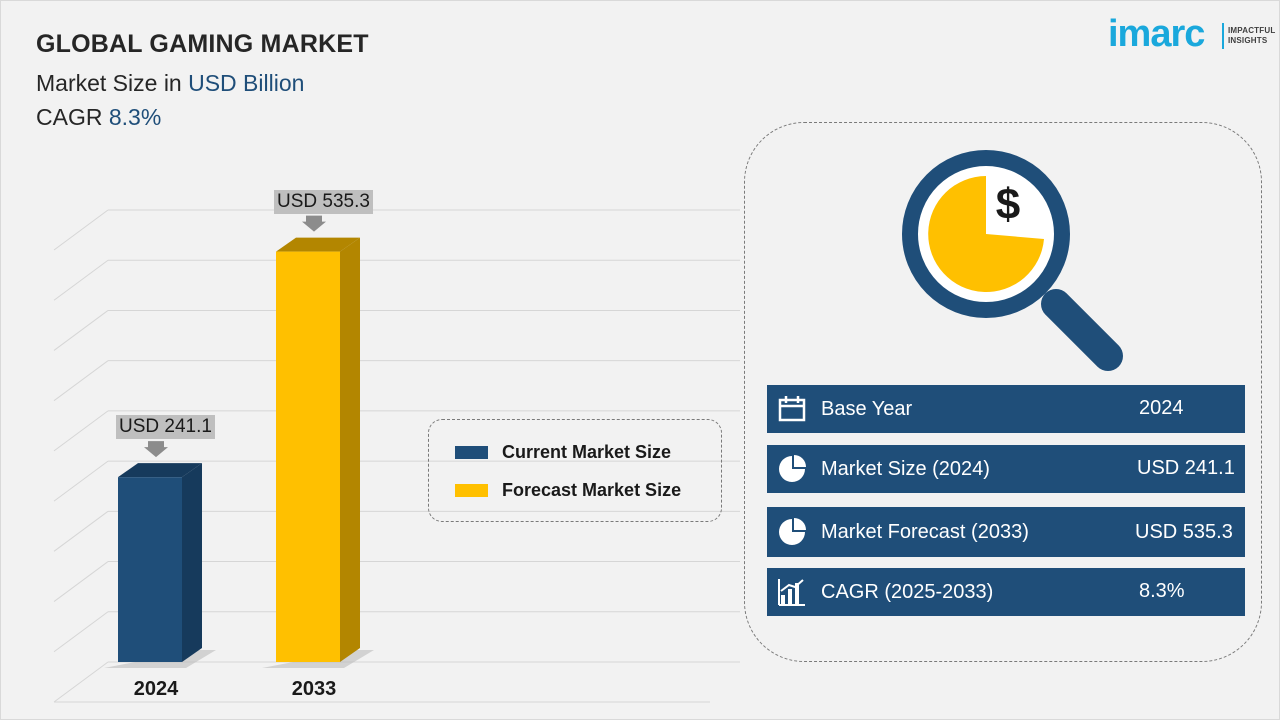  Describe the element at coordinates (471, 452) in the screenshot. I see `legend-swatch-current` at that location.